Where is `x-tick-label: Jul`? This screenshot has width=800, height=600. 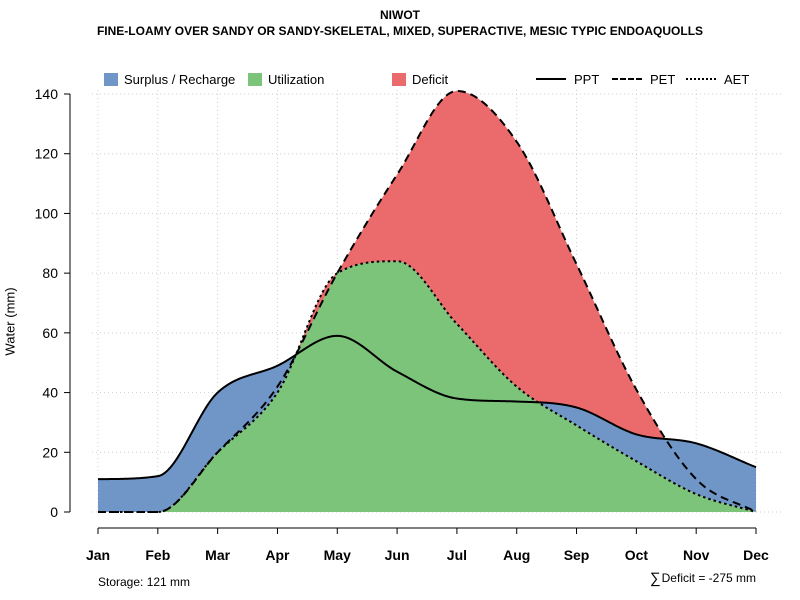 x-tick-label: Jul is located at coordinates (457, 555).